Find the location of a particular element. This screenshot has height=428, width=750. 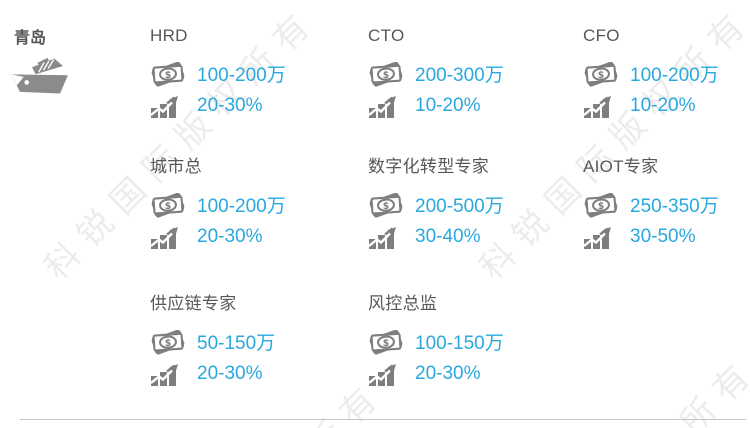

salary-row: $ 200-300万 is located at coordinates (436, 75).